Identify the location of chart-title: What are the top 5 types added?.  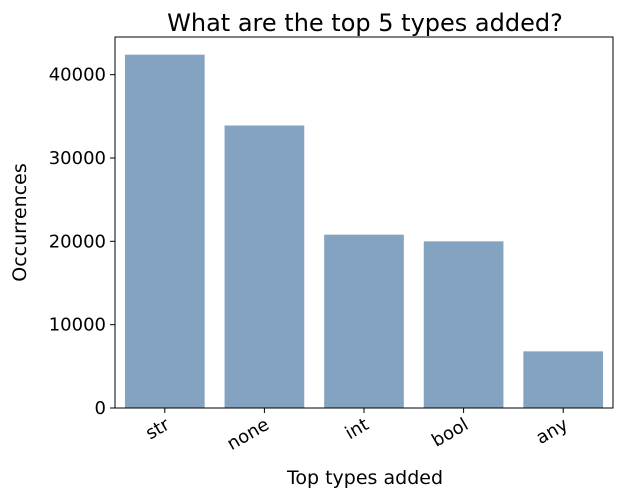
(365, 23).